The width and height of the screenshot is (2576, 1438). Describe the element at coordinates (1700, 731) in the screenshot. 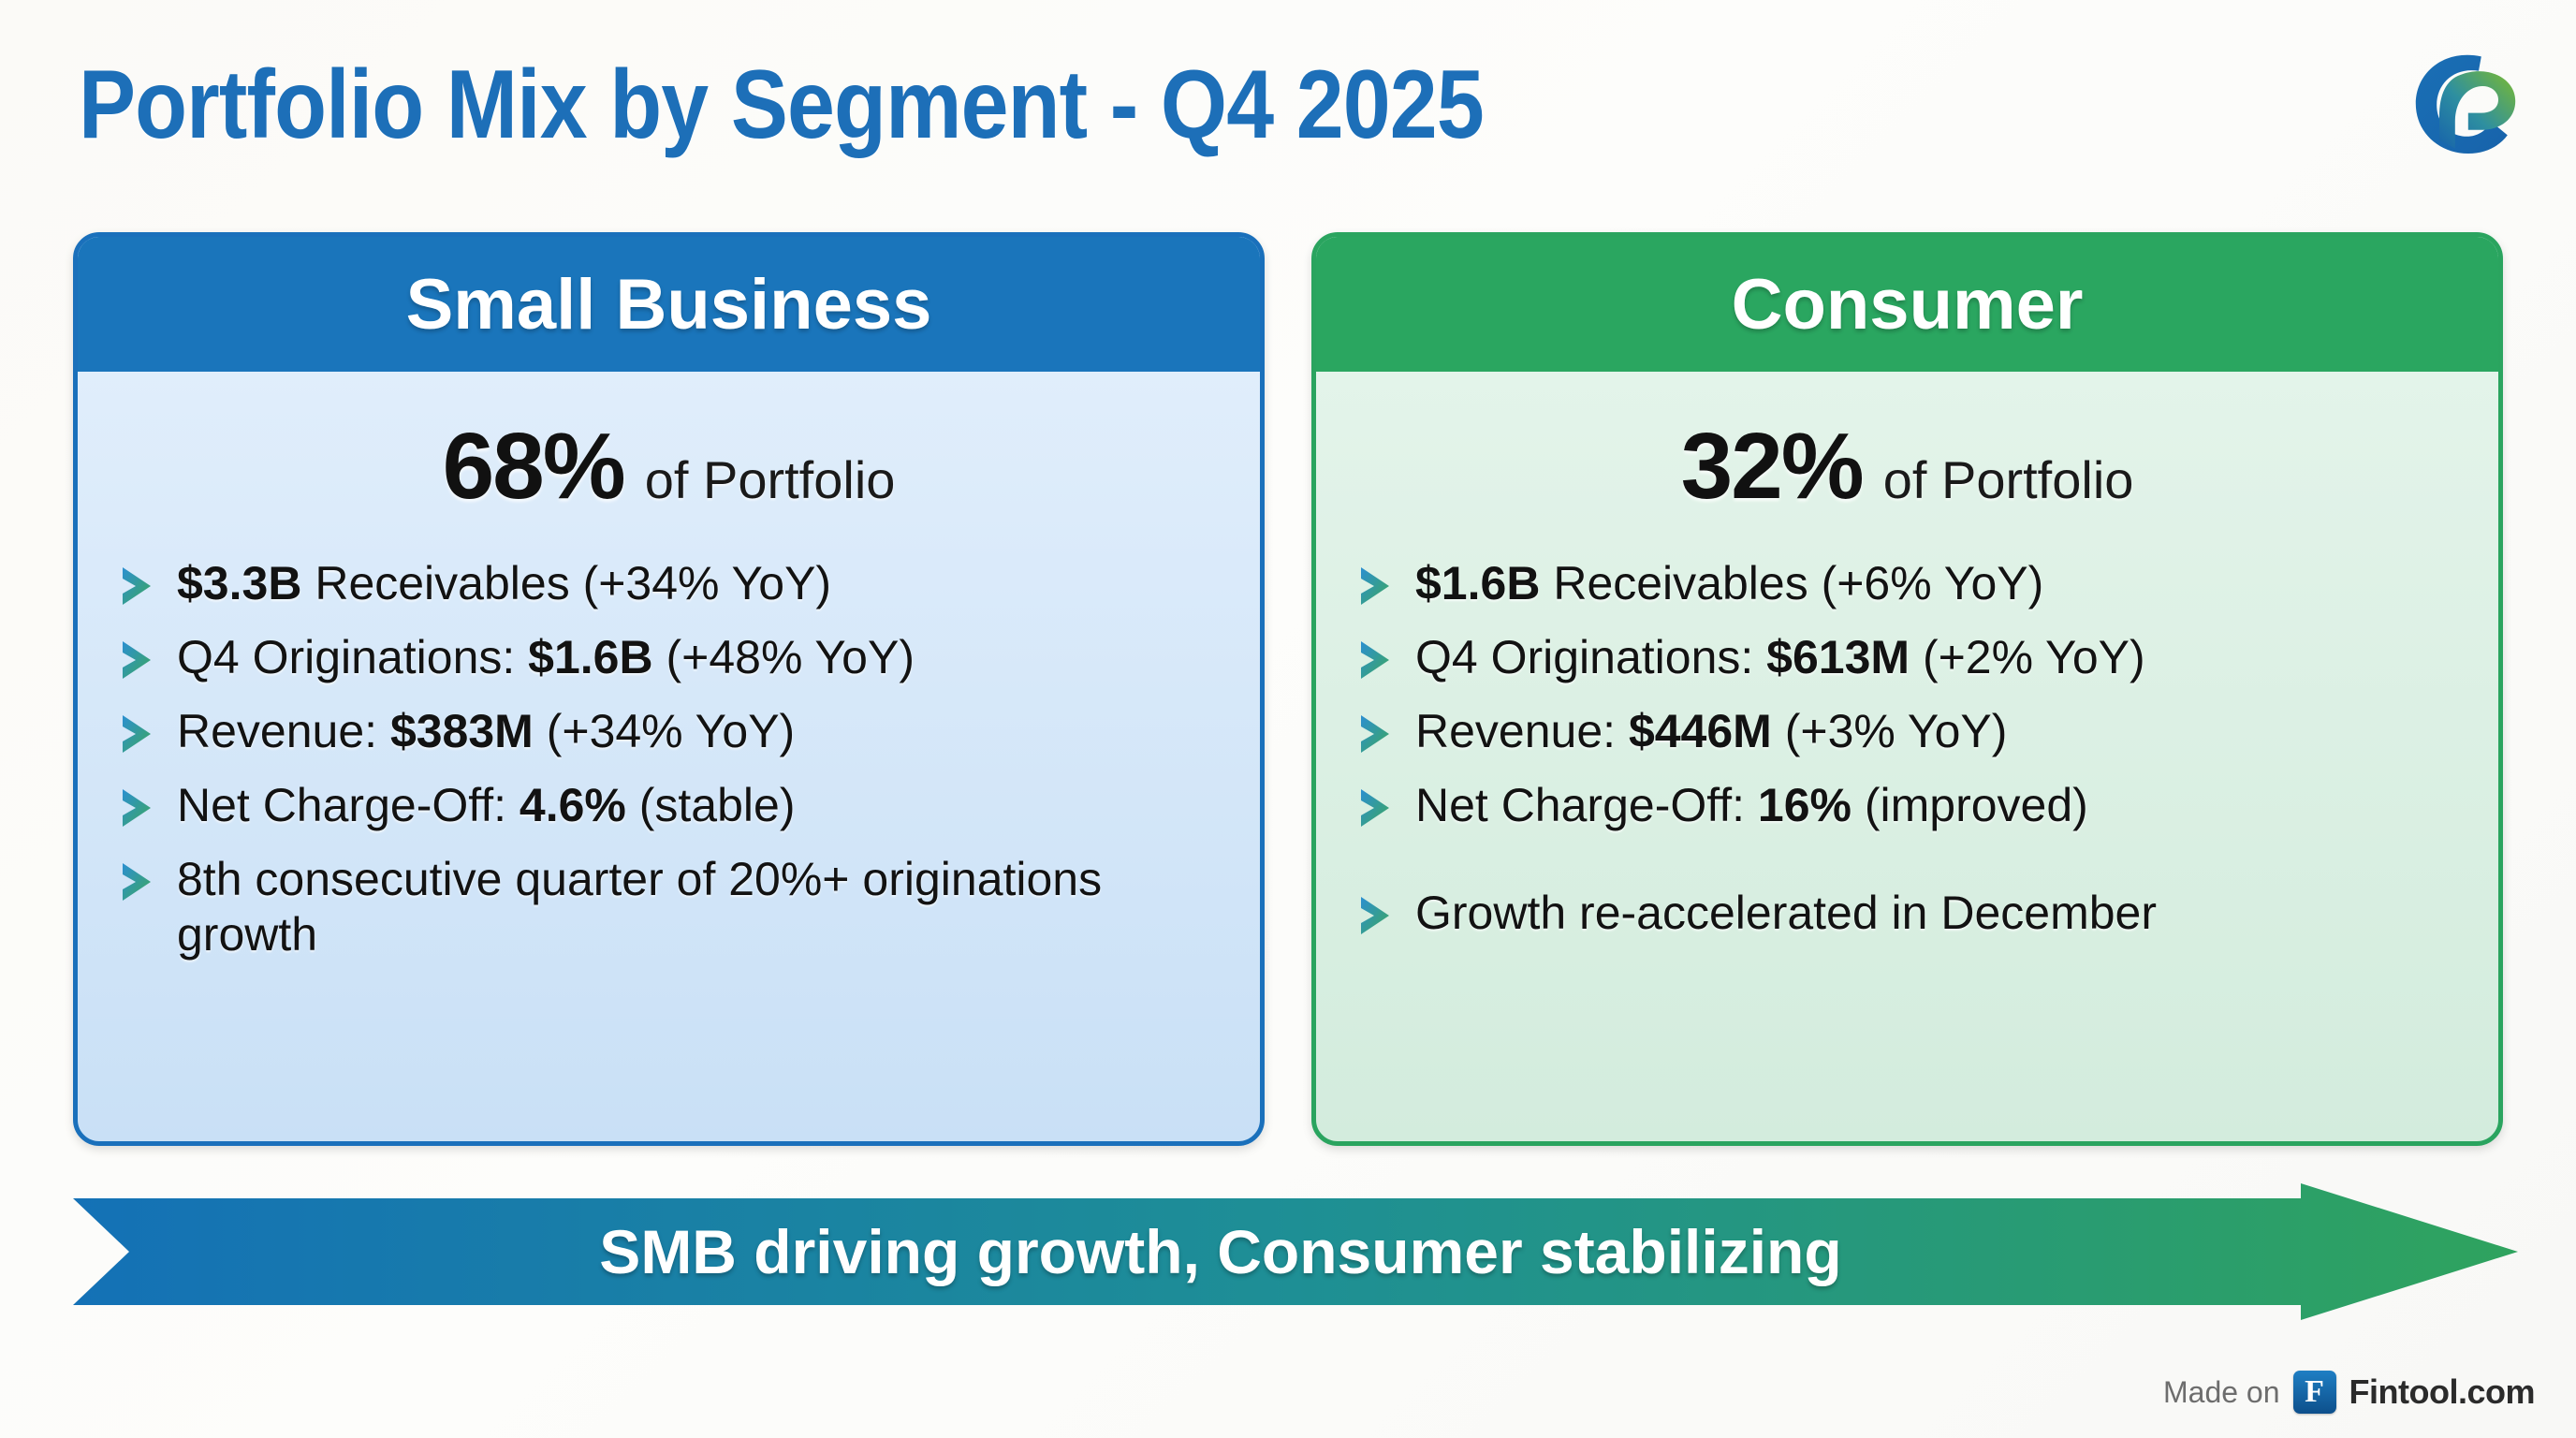

I see `bullet-strong: $446M` at that location.